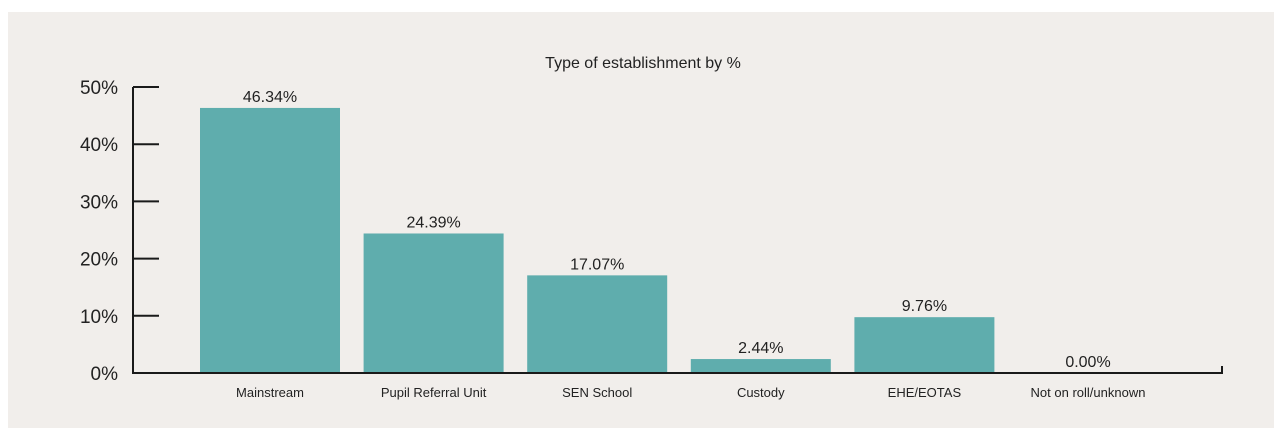 The image size is (1282, 428). Describe the element at coordinates (597, 392) in the screenshot. I see `x-category-label: SEN School` at that location.